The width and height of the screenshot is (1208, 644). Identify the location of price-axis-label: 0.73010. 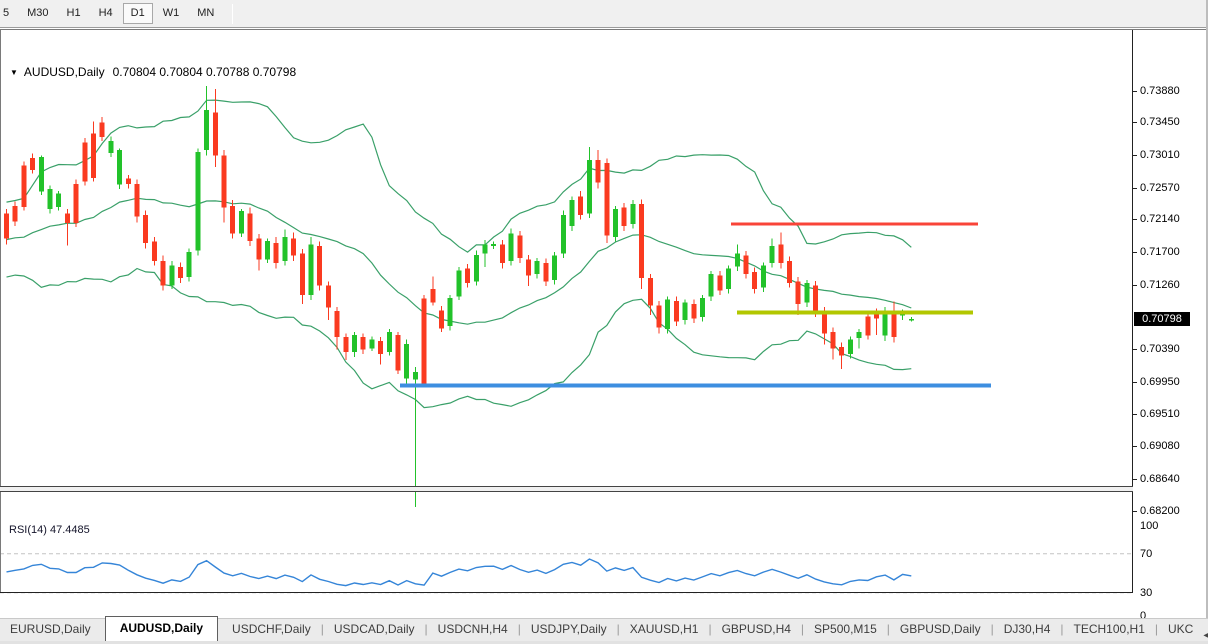
(1160, 155).